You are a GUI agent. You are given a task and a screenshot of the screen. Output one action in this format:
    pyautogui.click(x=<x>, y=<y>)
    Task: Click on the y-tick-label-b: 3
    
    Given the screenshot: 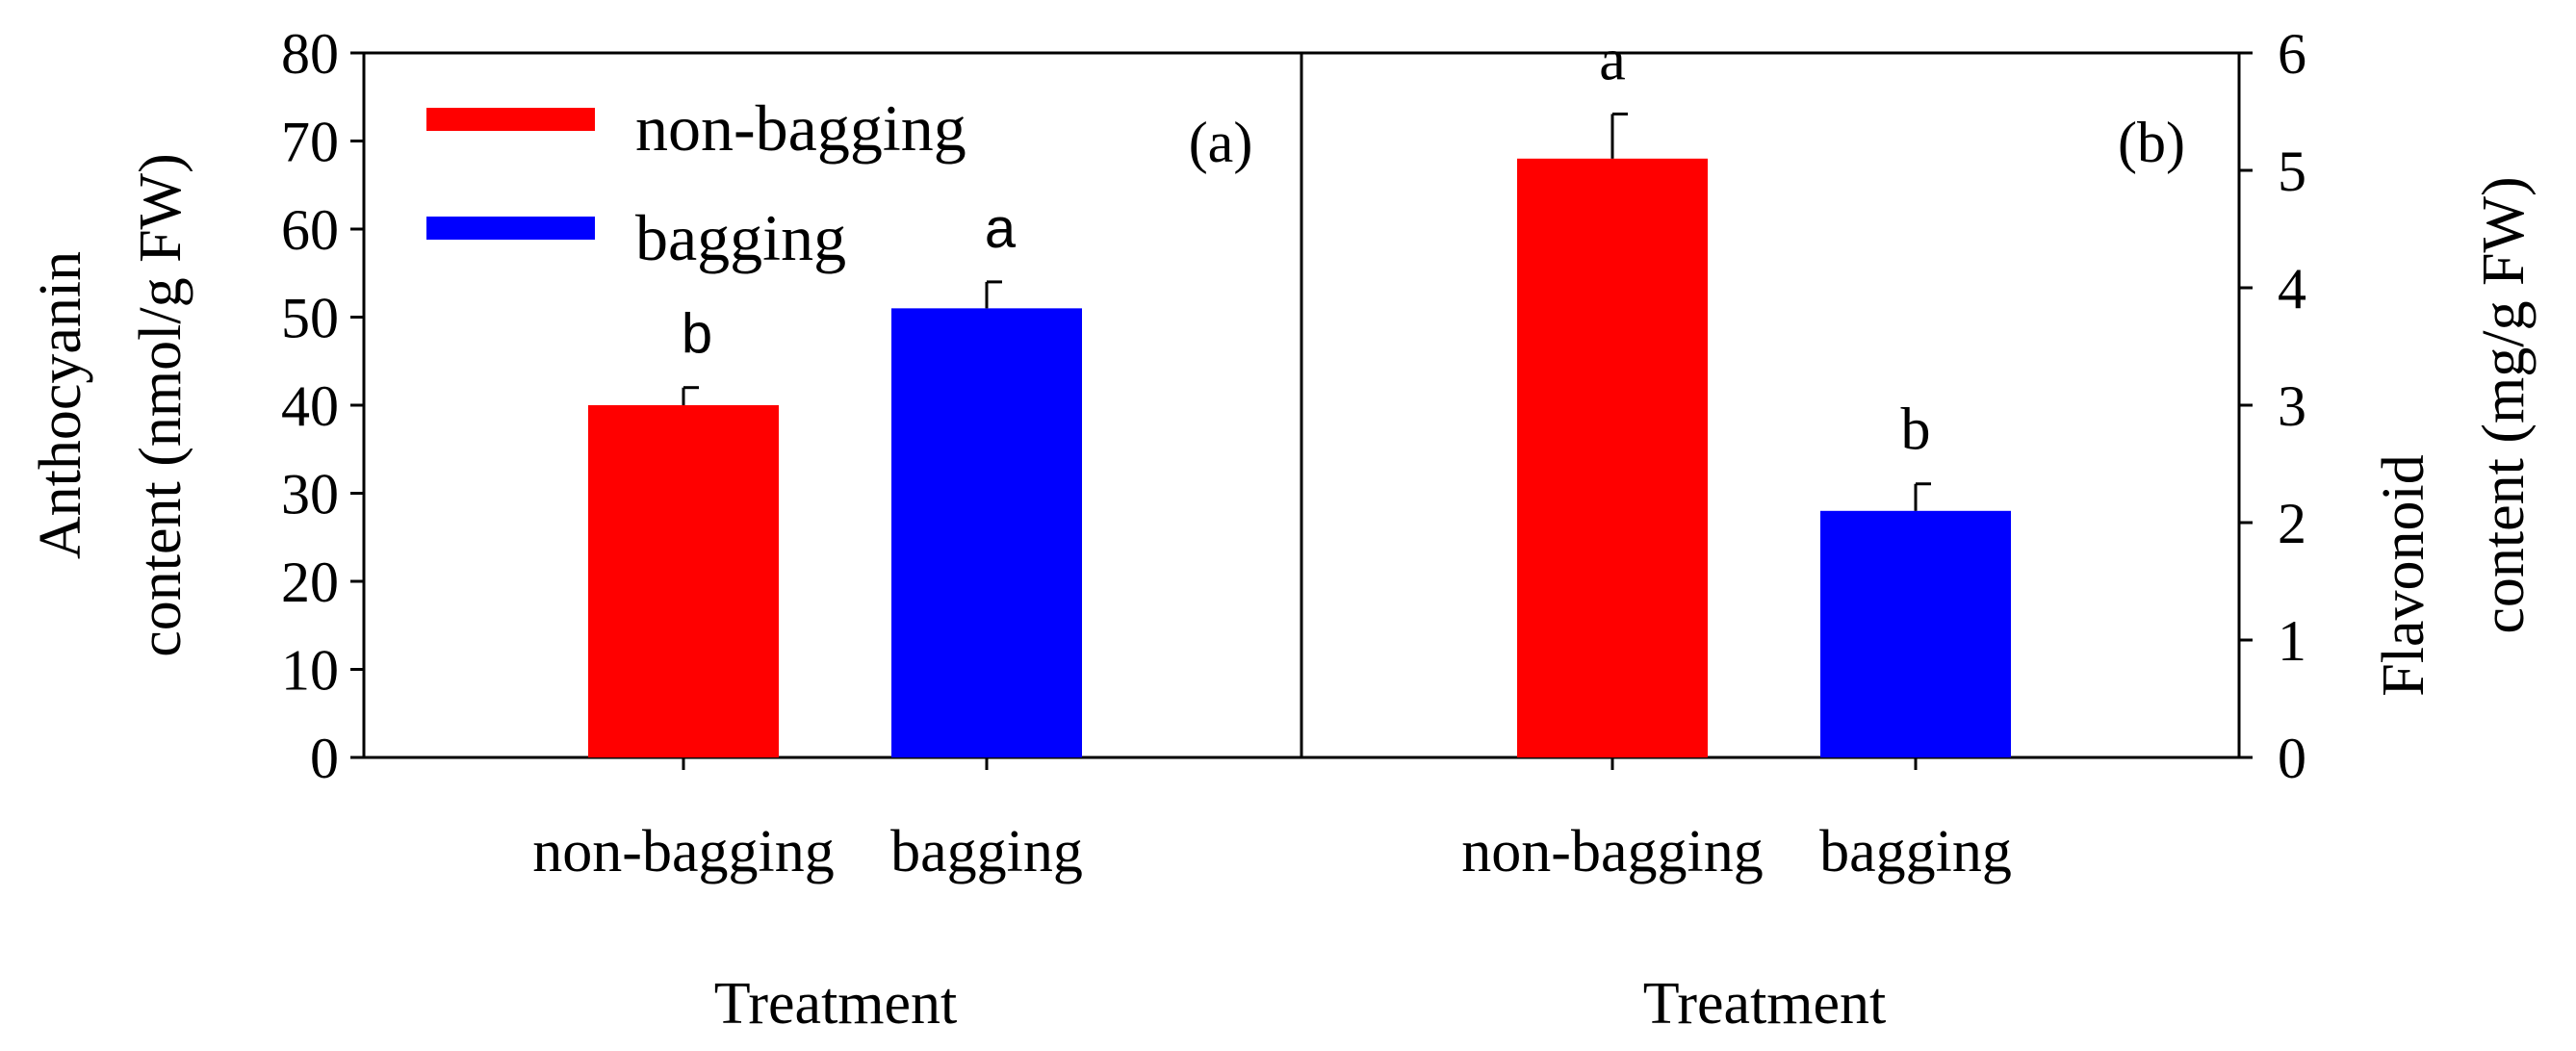 What is the action you would take?
    pyautogui.click(x=2292, y=406)
    